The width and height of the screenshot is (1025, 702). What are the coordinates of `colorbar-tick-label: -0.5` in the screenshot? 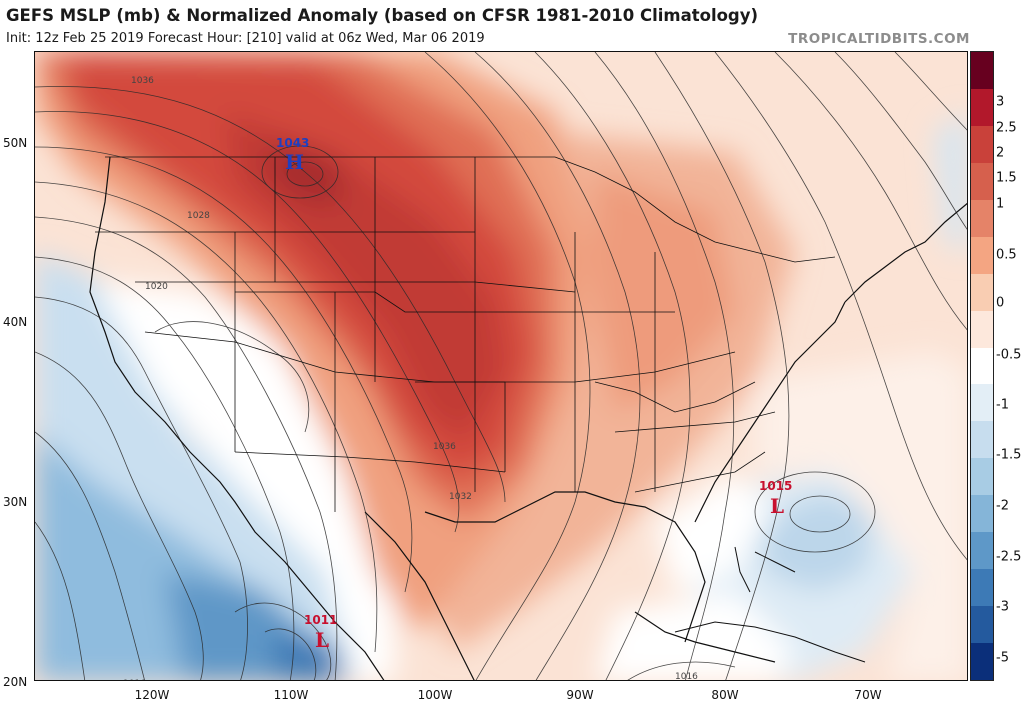 It's located at (1009, 355).